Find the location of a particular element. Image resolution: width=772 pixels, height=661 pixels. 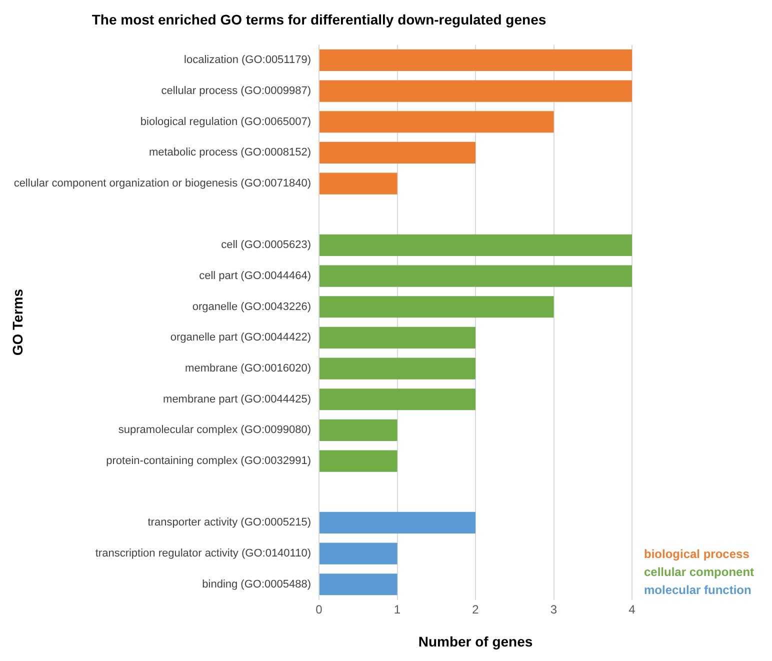

y-tick-label: biological regulation (GO:0065007) is located at coordinates (225, 122).